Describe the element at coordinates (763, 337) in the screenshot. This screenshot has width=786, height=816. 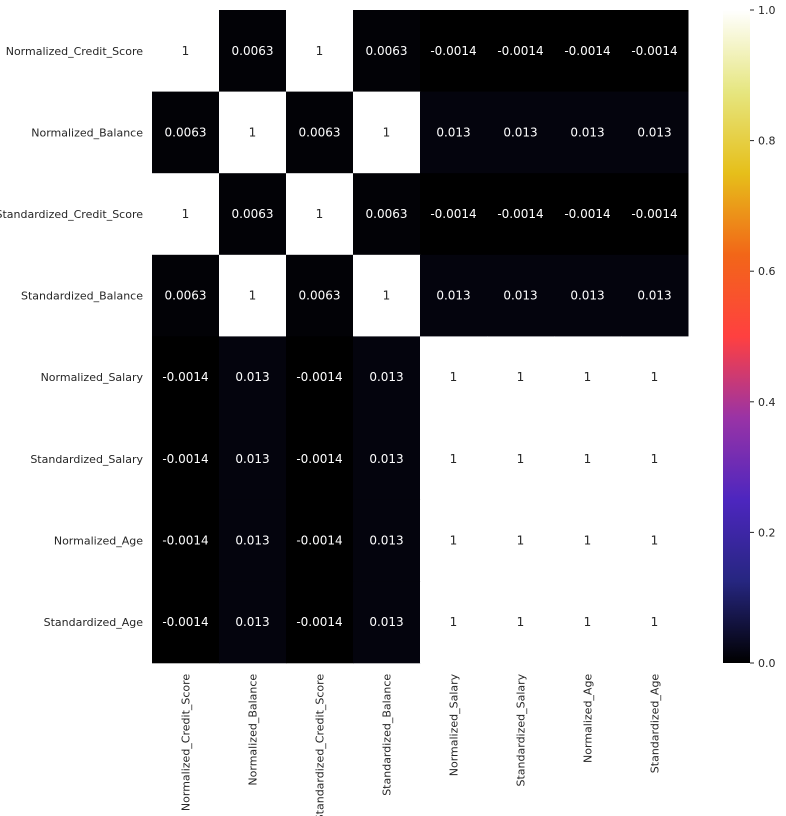
I see `colorbar-ticks: 0.0 0.2 0.4 0.6 0.8 1.0` at that location.